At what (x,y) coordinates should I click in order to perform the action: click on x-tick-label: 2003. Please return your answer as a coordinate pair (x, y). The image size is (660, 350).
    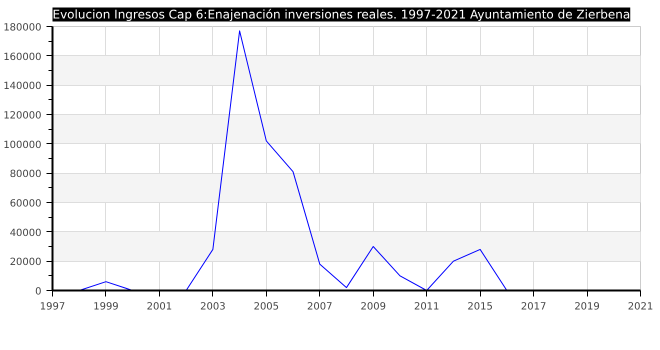
    Looking at the image, I should click on (213, 307).